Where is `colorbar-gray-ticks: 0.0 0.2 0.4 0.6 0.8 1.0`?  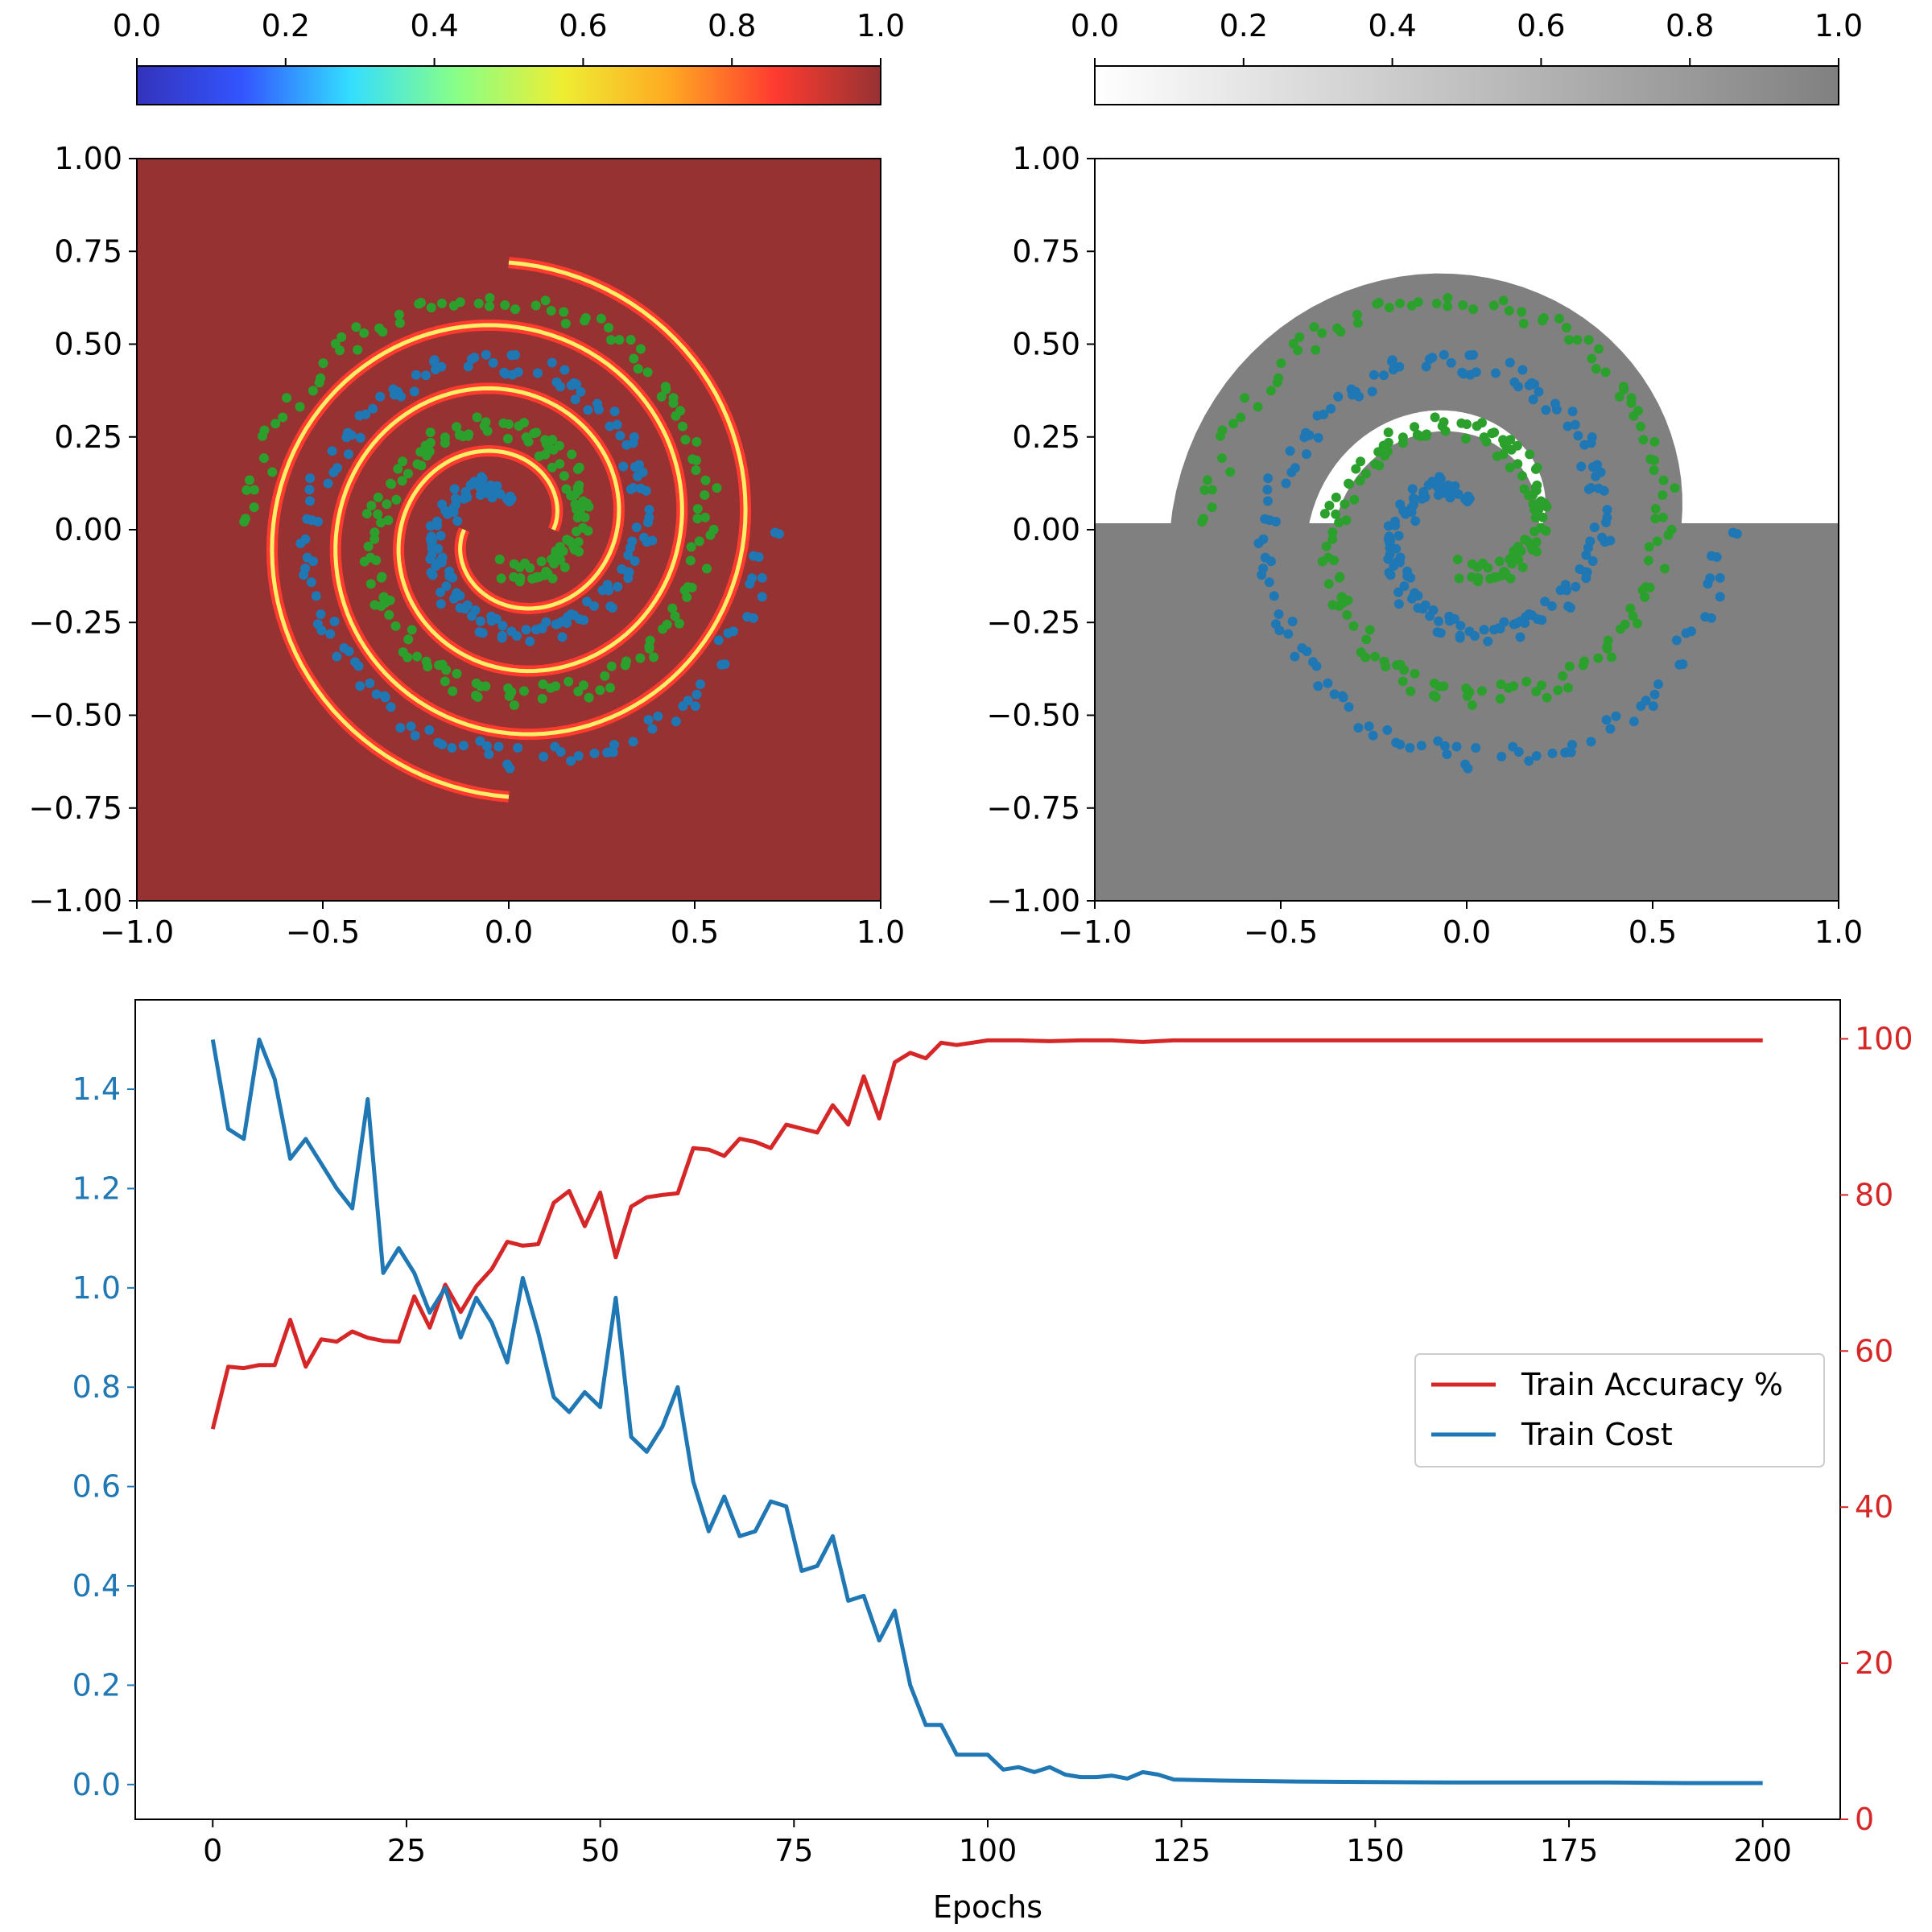
colorbar-gray-ticks: 0.0 0.2 0.4 0.6 0.8 1.0 is located at coordinates (1467, 37).